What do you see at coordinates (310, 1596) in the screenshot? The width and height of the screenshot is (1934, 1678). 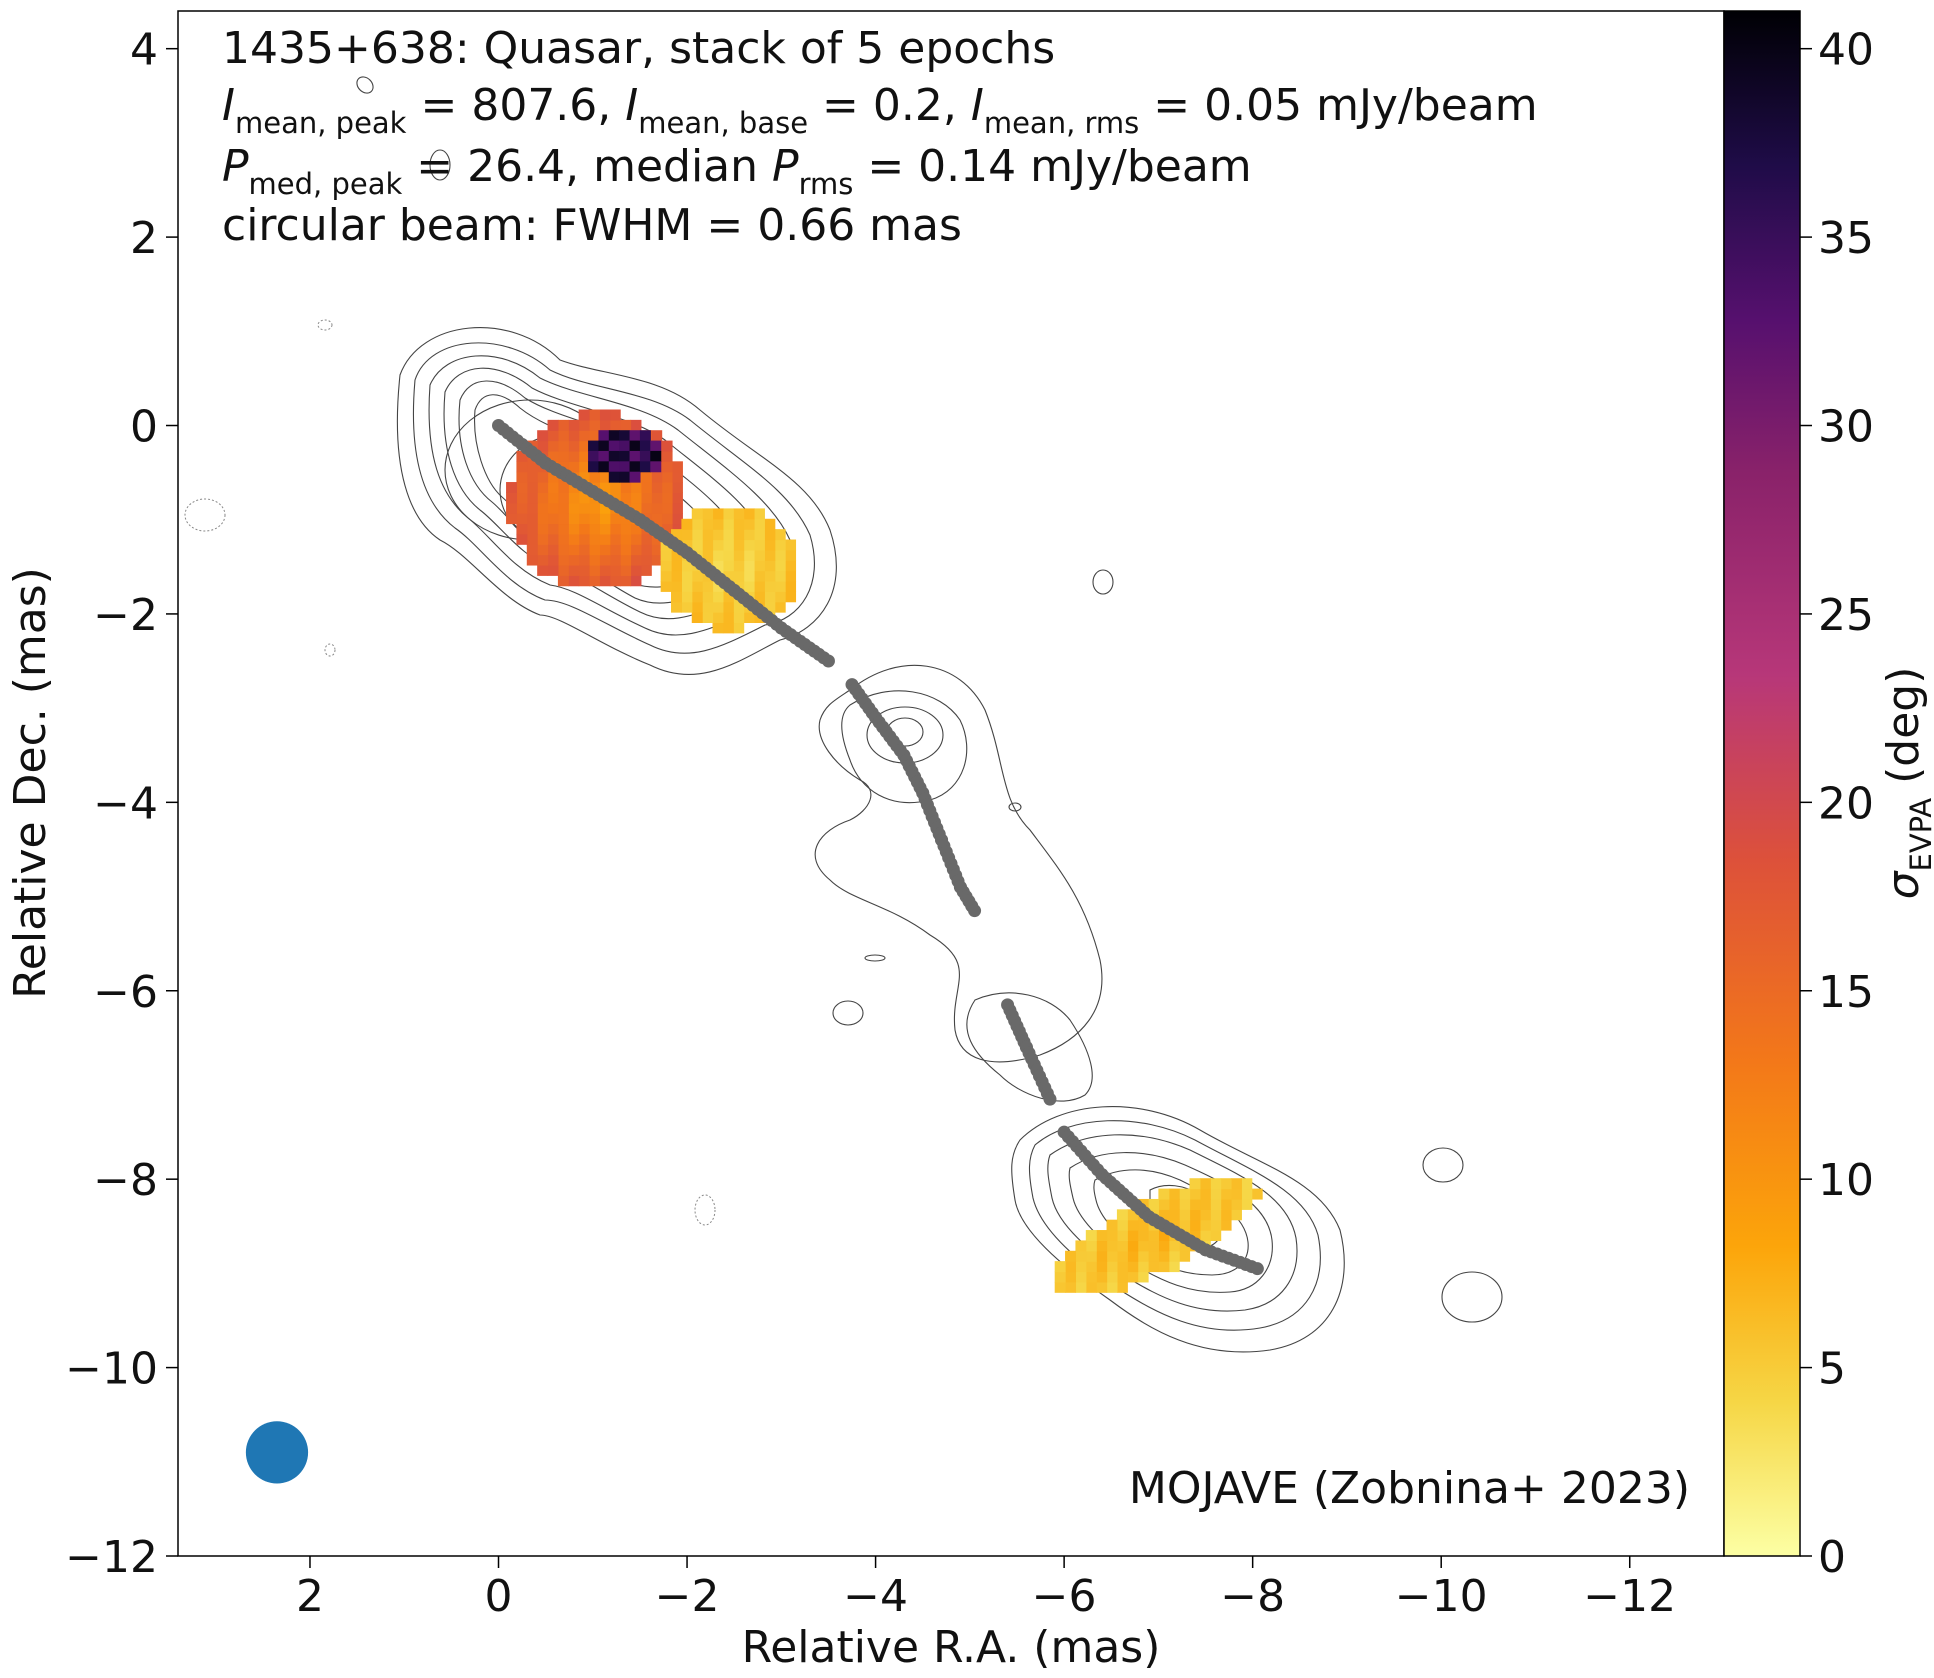 I see `x-tick-label: 2` at bounding box center [310, 1596].